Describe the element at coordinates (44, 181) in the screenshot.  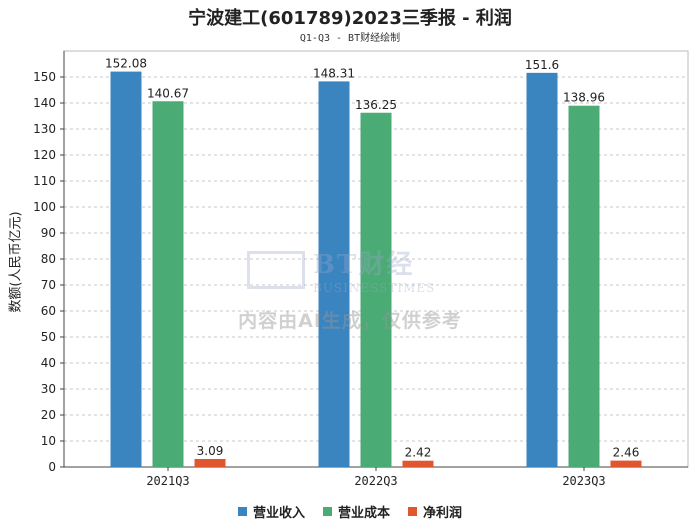
I see `y-tick-label: 110` at that location.